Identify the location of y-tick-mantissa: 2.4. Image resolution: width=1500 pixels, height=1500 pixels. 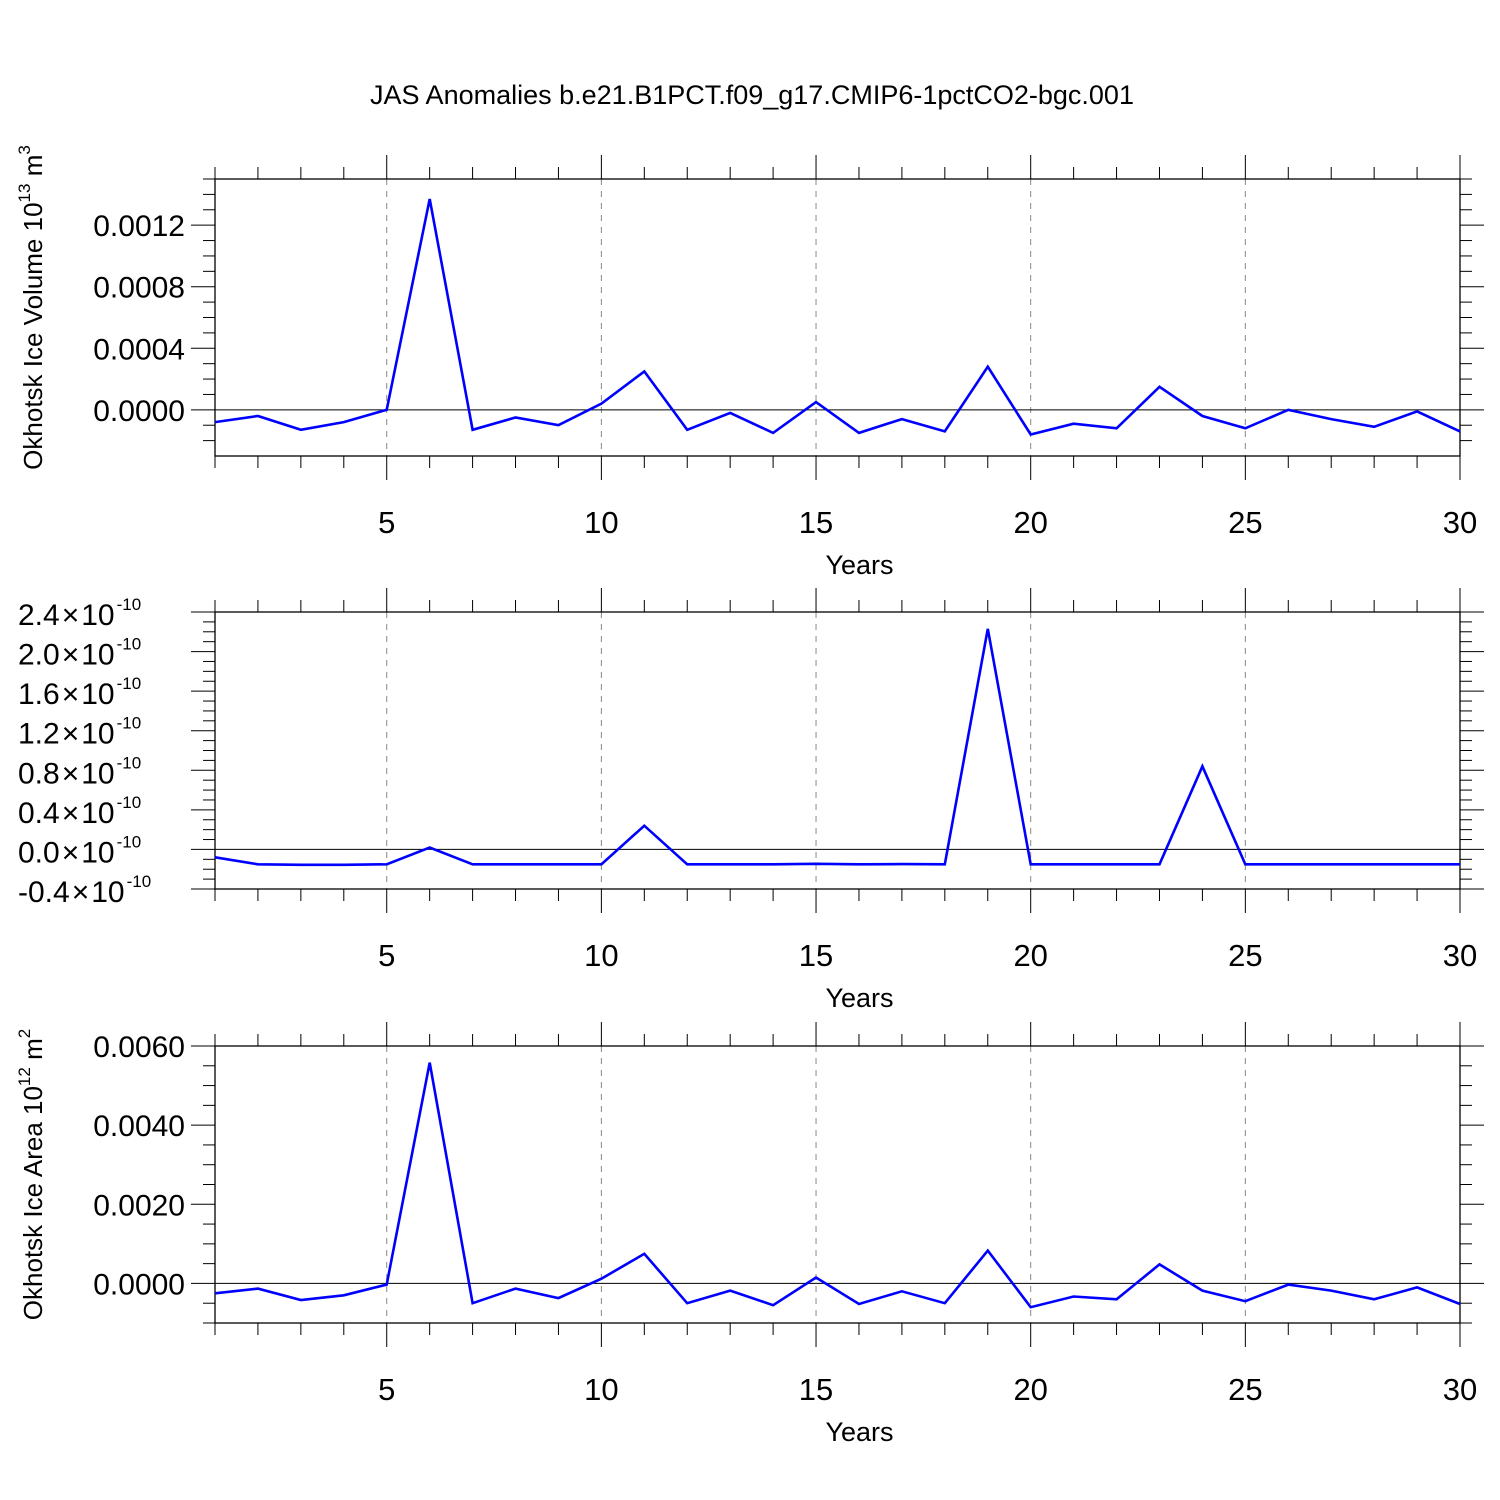
(39, 615).